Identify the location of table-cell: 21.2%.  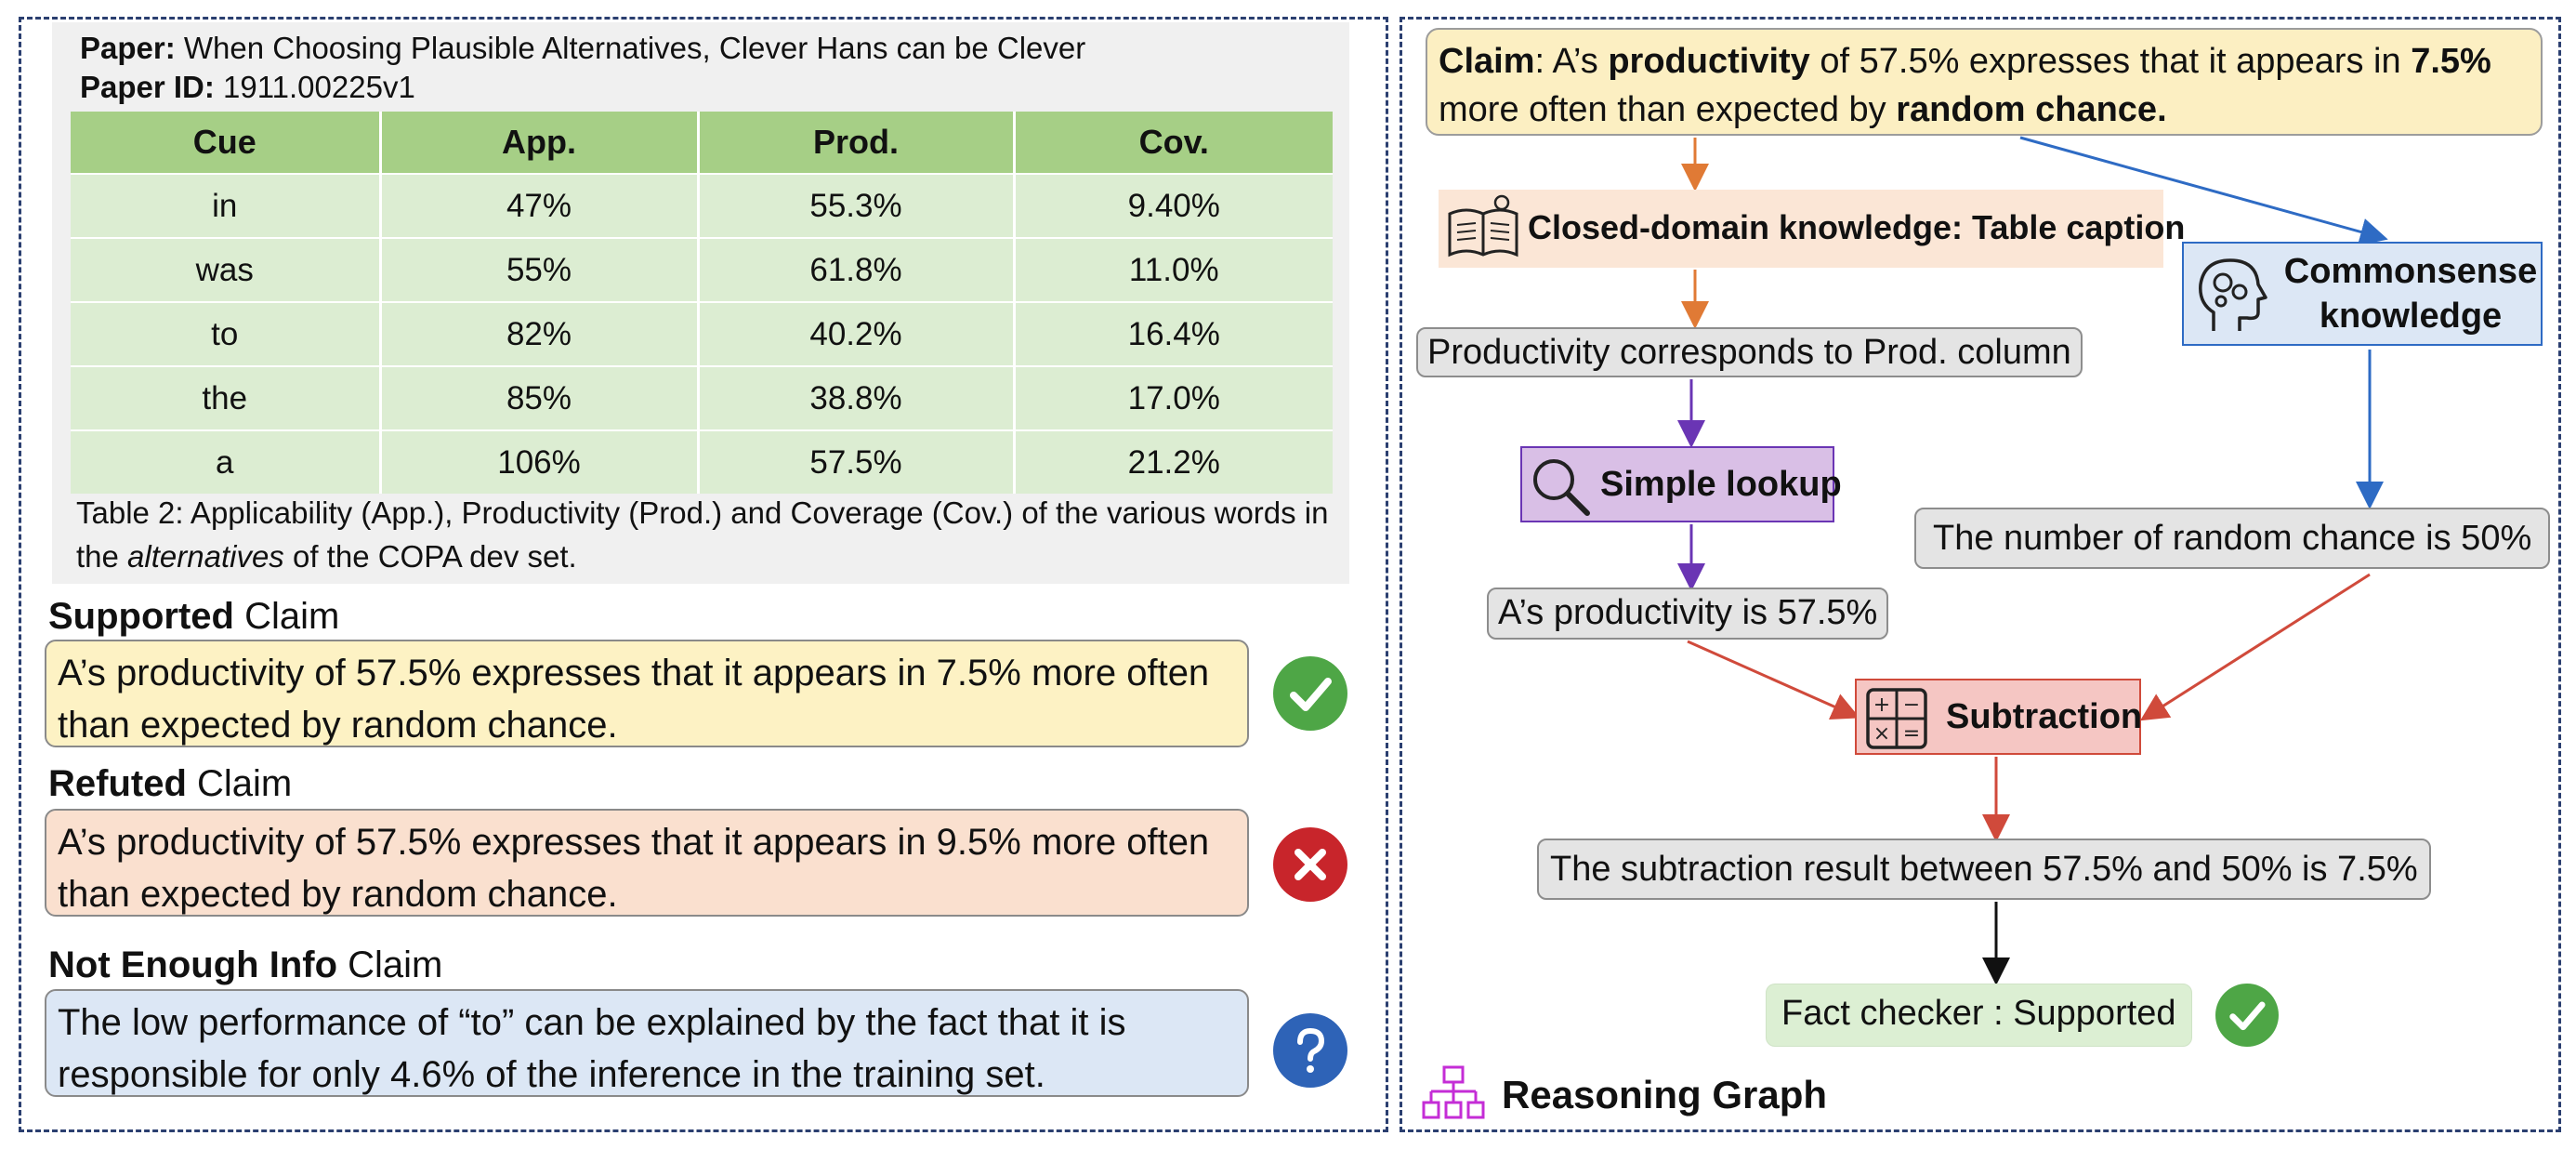
(1173, 462).